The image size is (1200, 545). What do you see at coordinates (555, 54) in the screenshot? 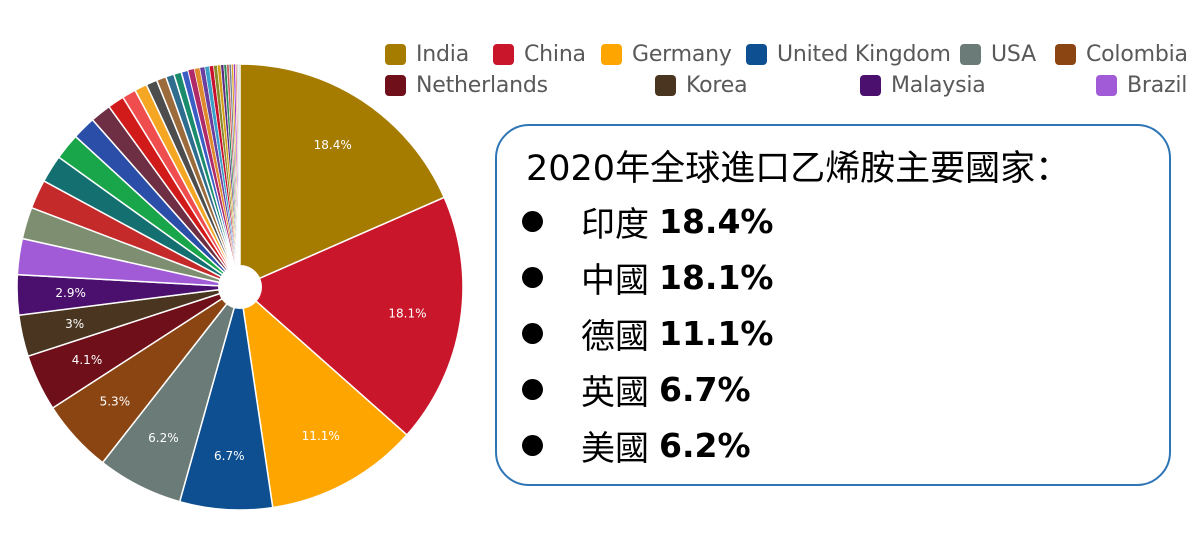
I see `legend-label: China` at bounding box center [555, 54].